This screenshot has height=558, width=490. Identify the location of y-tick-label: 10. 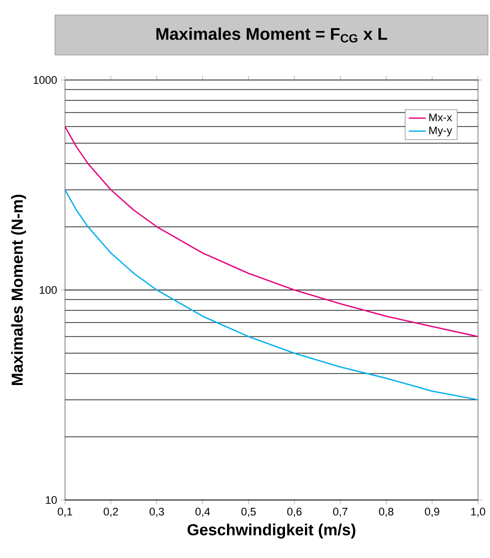
(51, 500).